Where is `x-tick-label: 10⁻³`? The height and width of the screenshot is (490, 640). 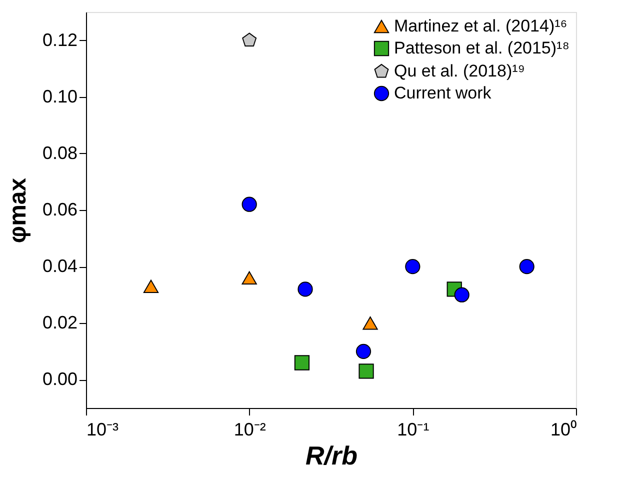 x-tick-label: 10⁻³ is located at coordinates (102, 430).